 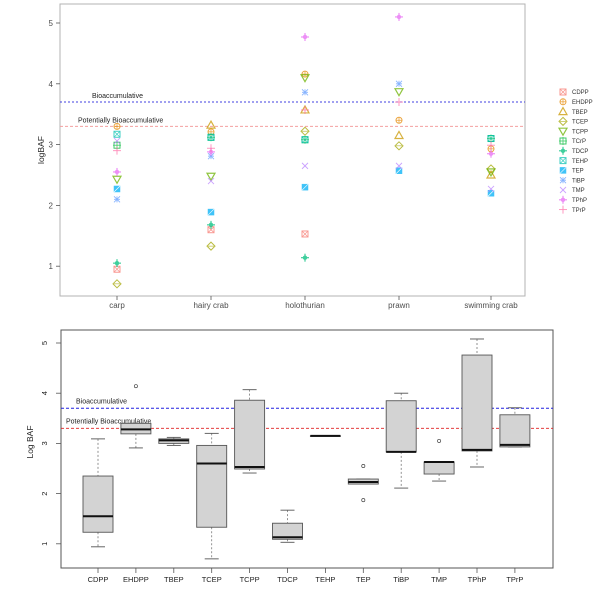 What do you see at coordinates (51, 84) in the screenshot?
I see `y-tick-label: 4` at bounding box center [51, 84].